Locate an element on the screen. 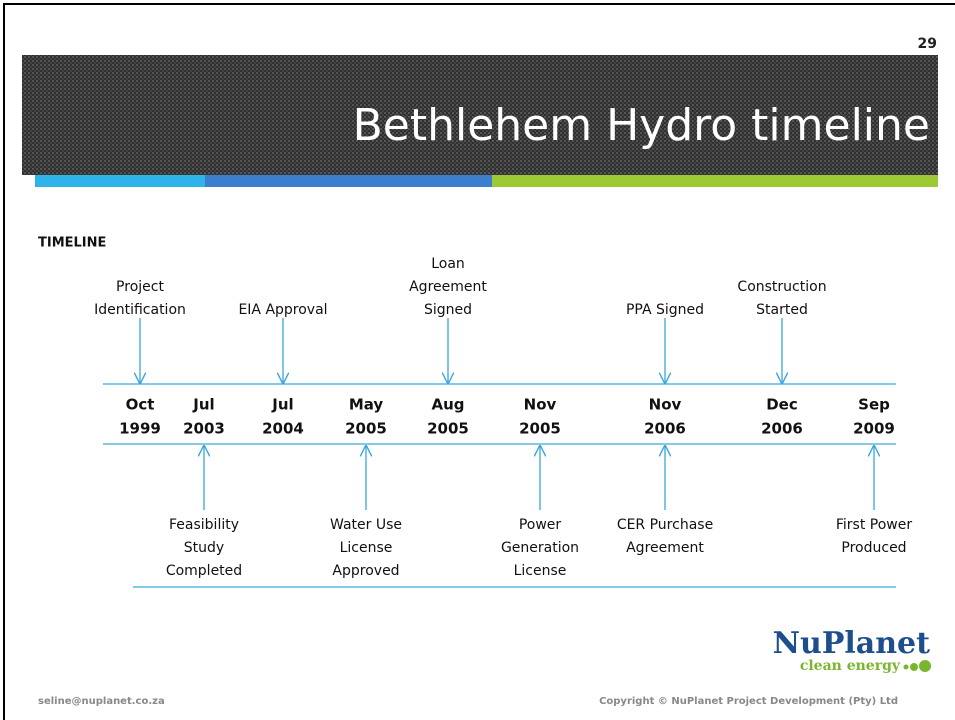 This screenshot has height=720, width=955. event-label: Started is located at coordinates (782, 310).